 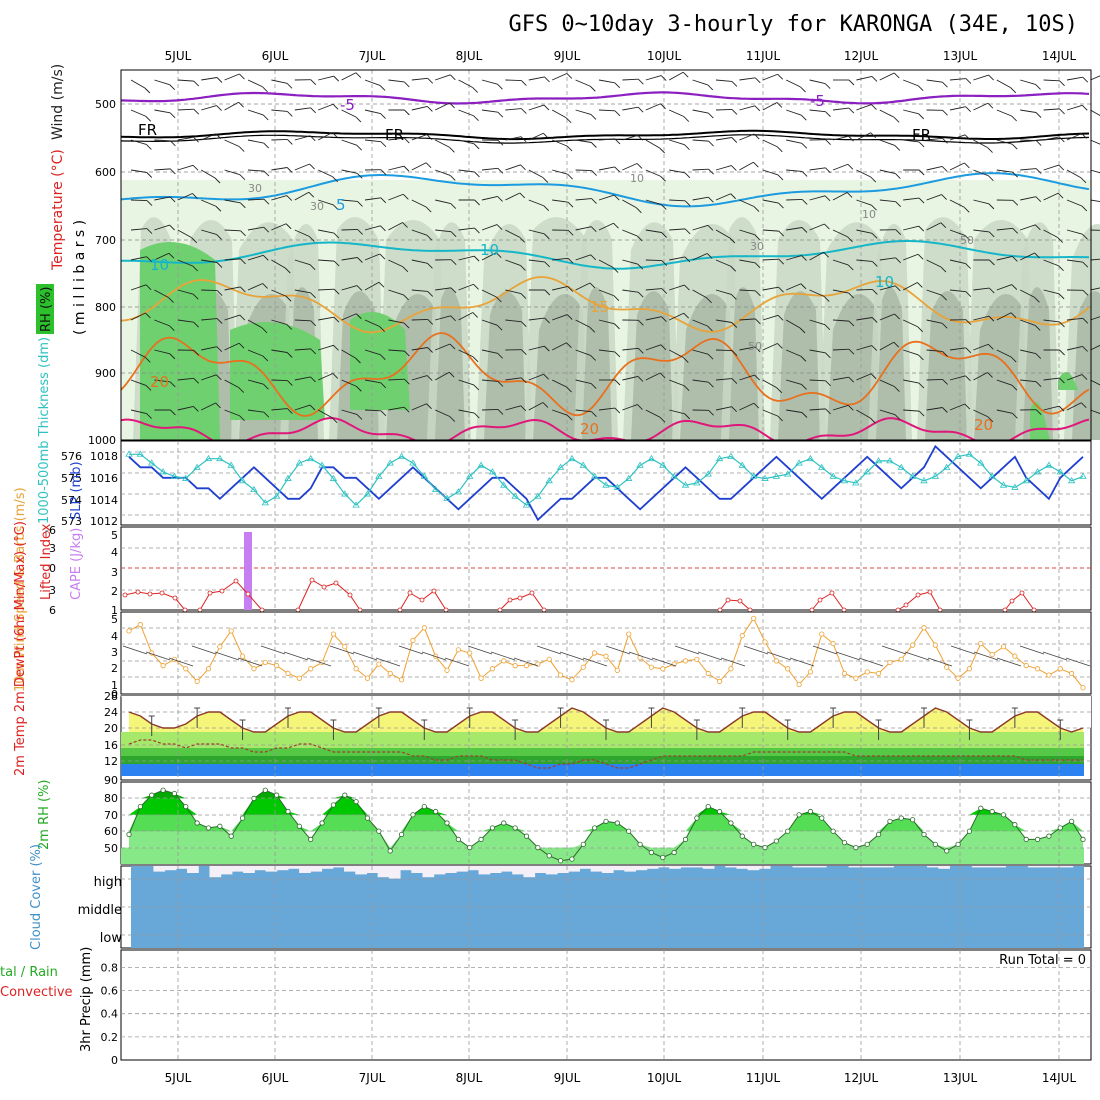 I want to click on date-label-top: 13JUL, so click(x=960, y=56).